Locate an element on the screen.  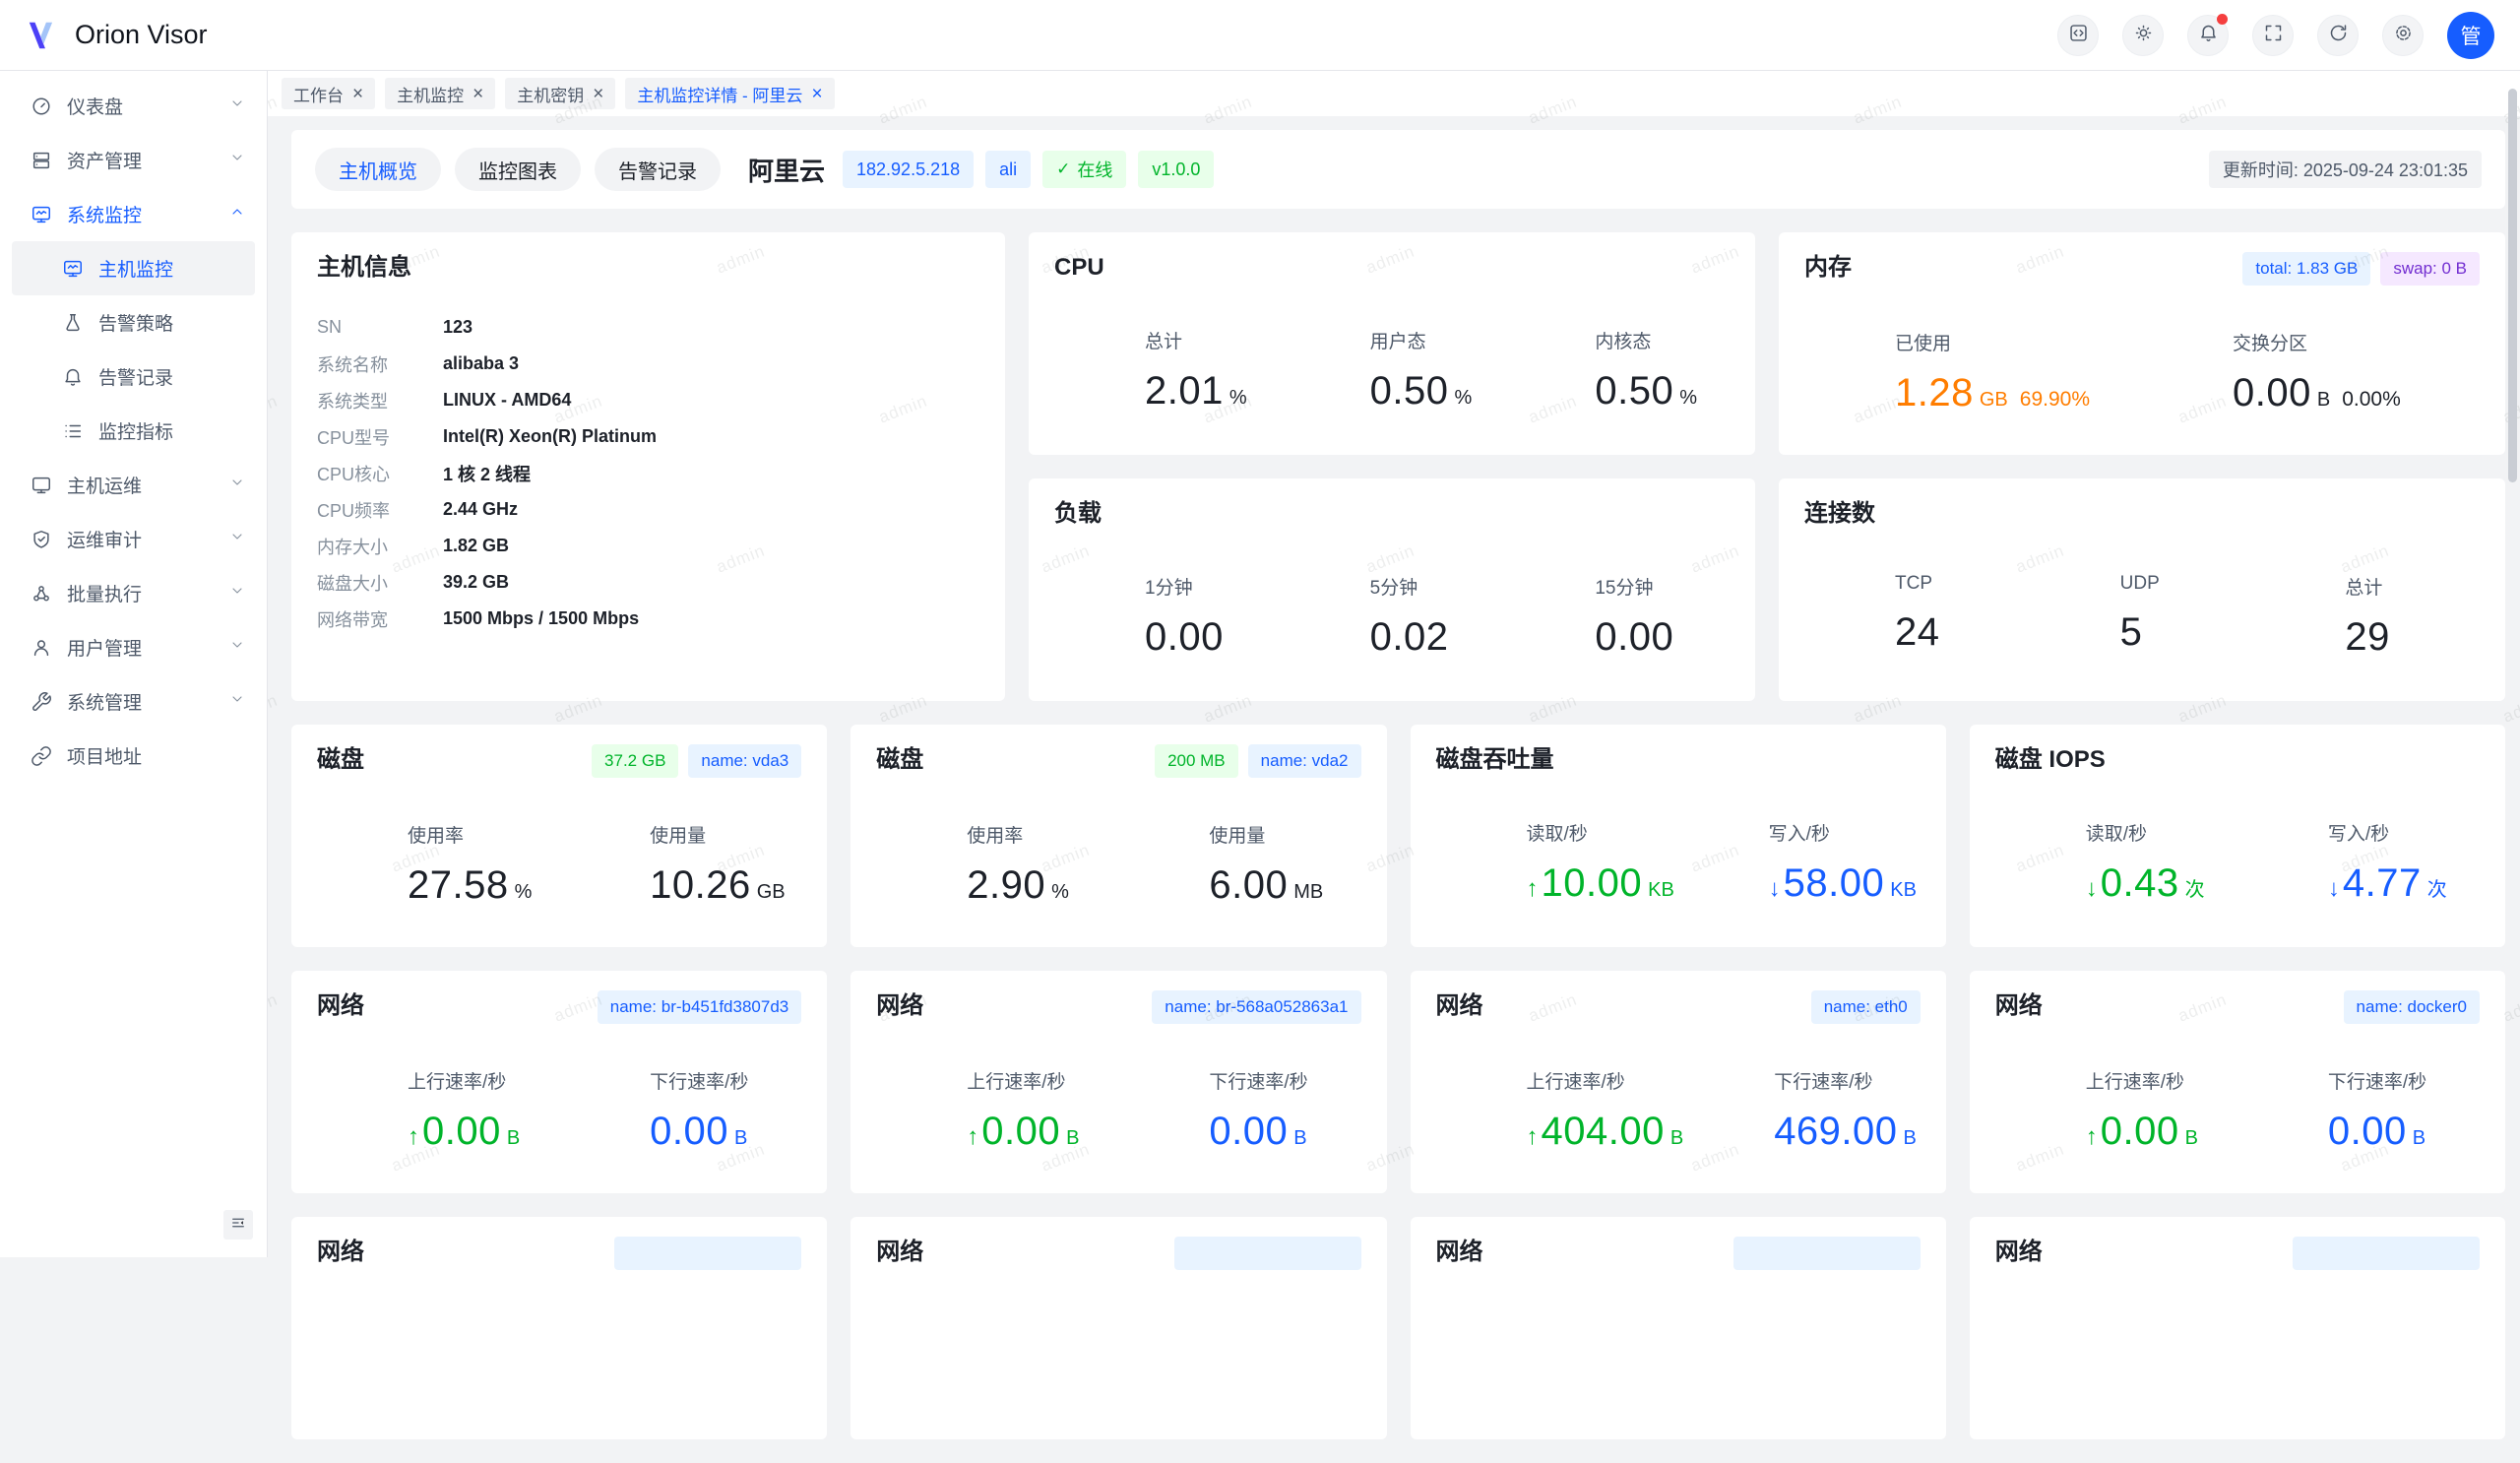
tab-bar: 工作台 × 主机监控 × 主机密钥 × 主机监控详情 - 阿里云 × is located at coordinates (1394, 93).